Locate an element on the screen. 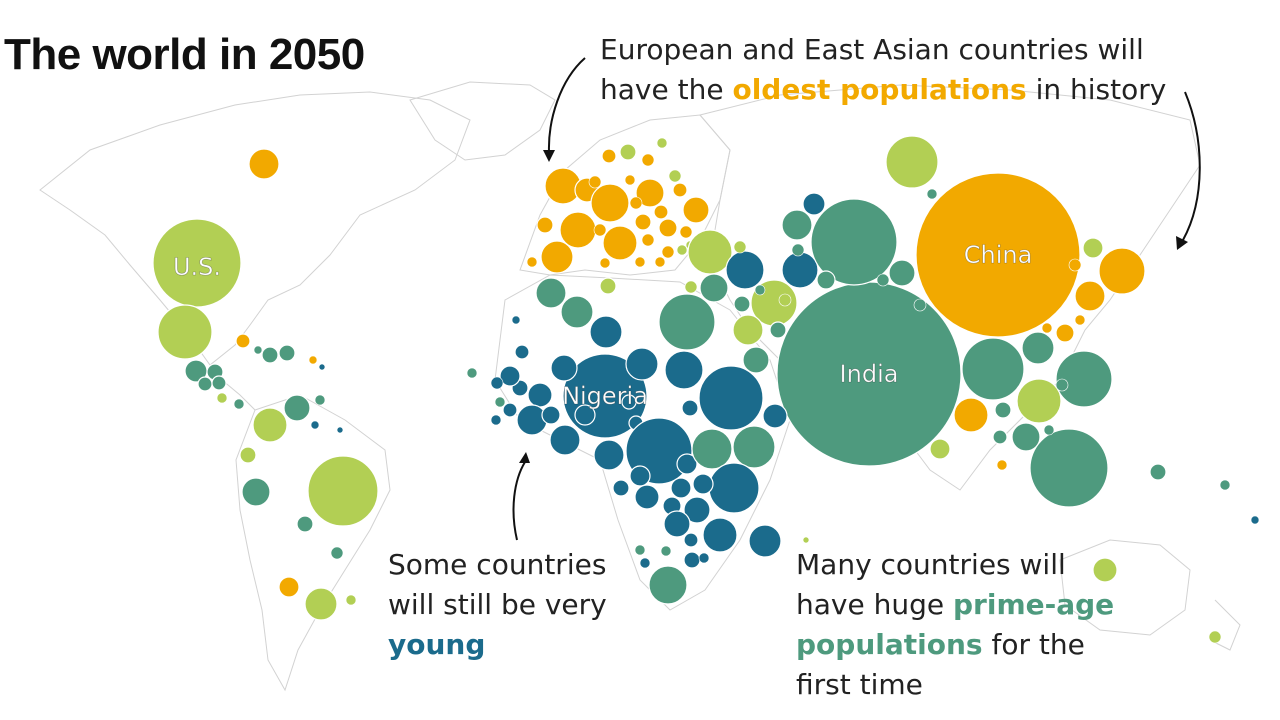 This screenshot has height=720, width=1280. arrow-head-africa is located at coordinates (524, 457).